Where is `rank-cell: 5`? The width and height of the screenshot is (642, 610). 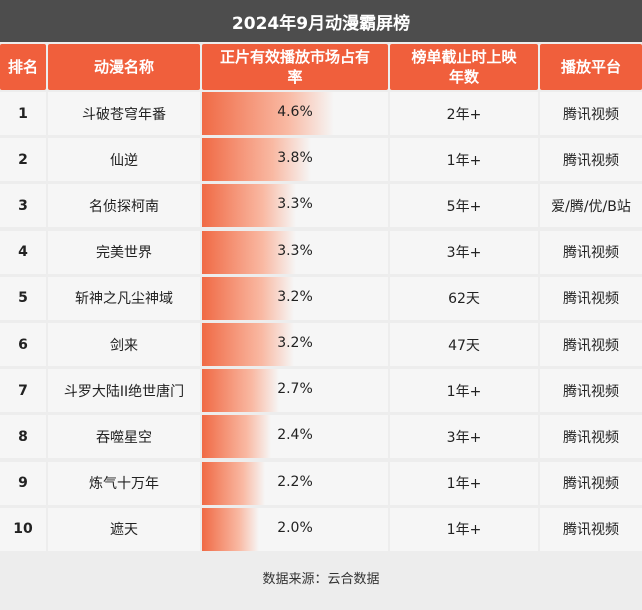 rank-cell: 5 is located at coordinates (23, 298).